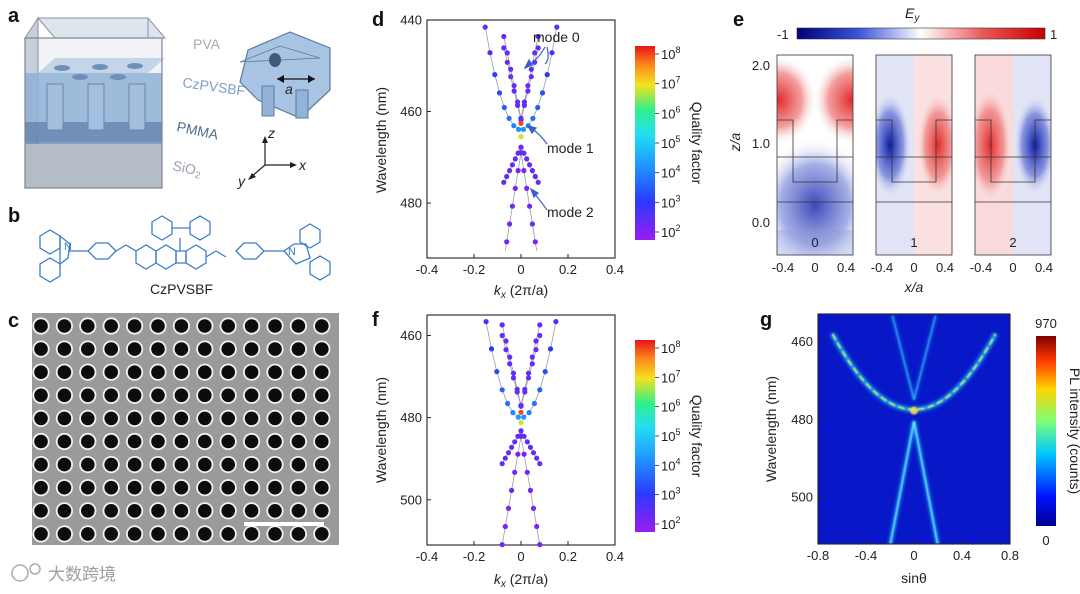 The image size is (1080, 594). I want to click on ytick-e-0: 2.0, so click(761, 65).